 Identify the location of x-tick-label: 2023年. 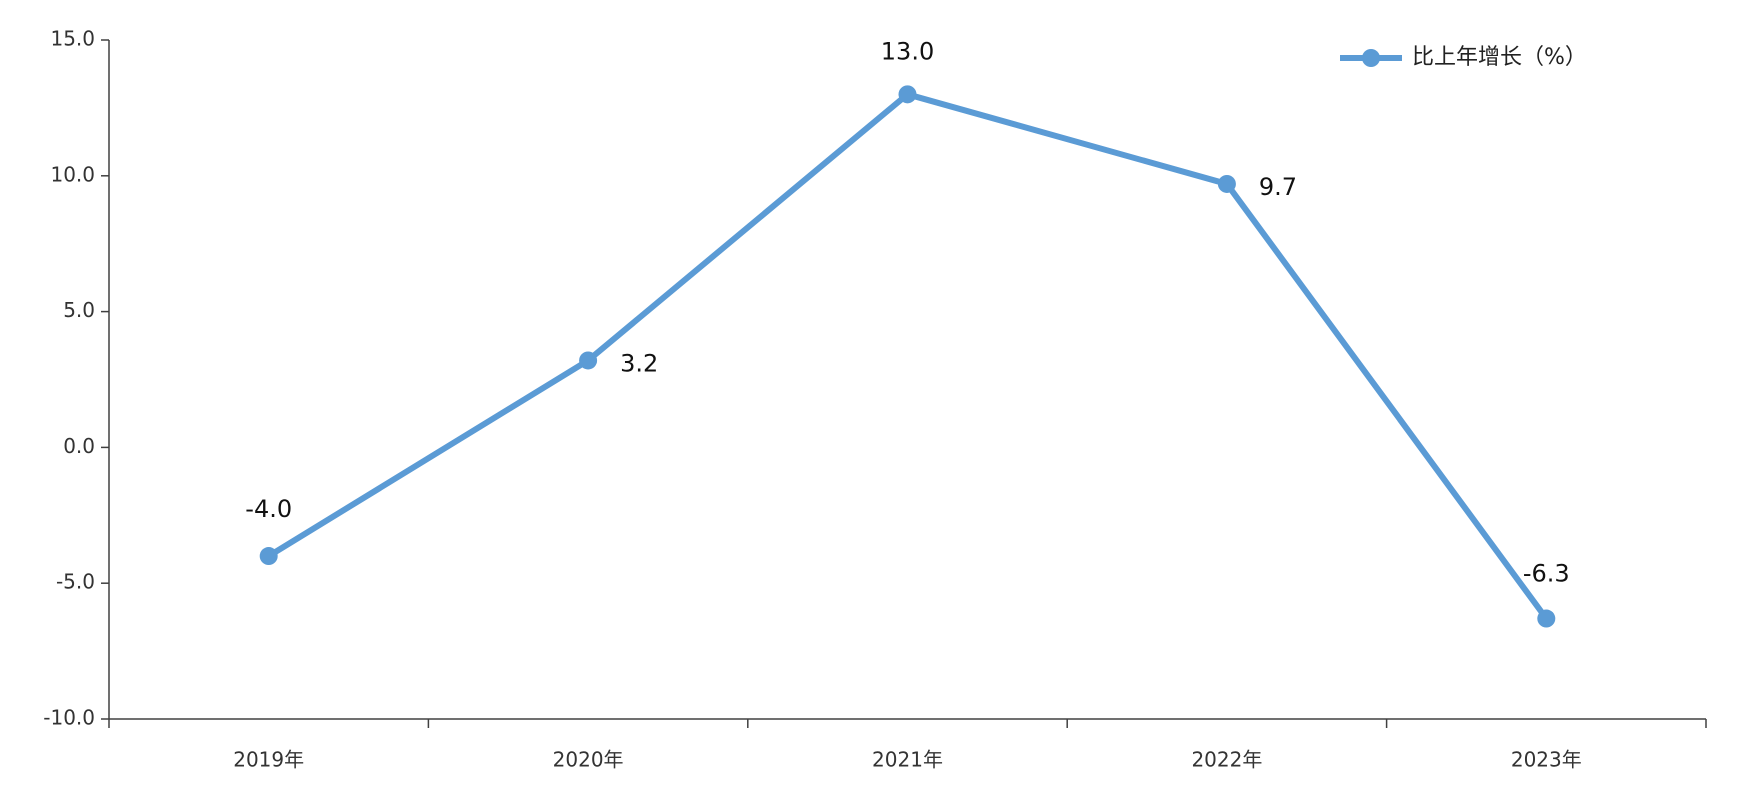
(1546, 760).